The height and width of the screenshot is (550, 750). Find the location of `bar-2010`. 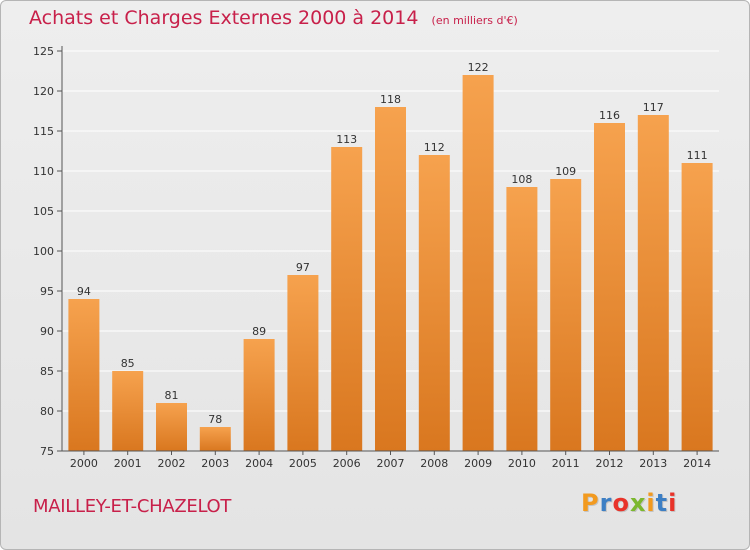

bar-2010 is located at coordinates (522, 319).